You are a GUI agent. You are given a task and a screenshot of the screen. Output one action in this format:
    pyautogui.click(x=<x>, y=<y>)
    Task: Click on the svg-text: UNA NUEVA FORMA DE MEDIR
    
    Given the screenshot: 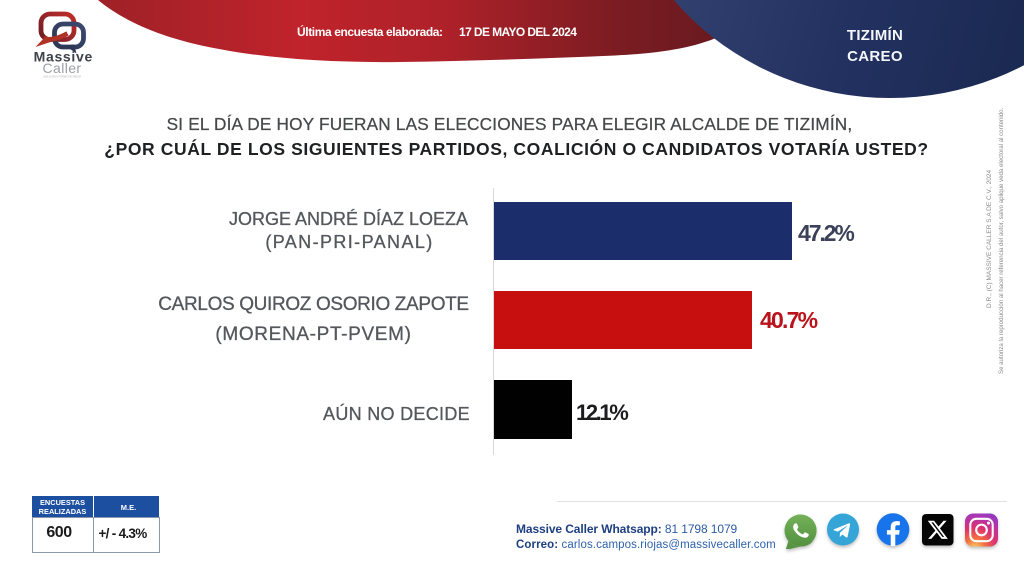 What is the action you would take?
    pyautogui.click(x=62, y=77)
    